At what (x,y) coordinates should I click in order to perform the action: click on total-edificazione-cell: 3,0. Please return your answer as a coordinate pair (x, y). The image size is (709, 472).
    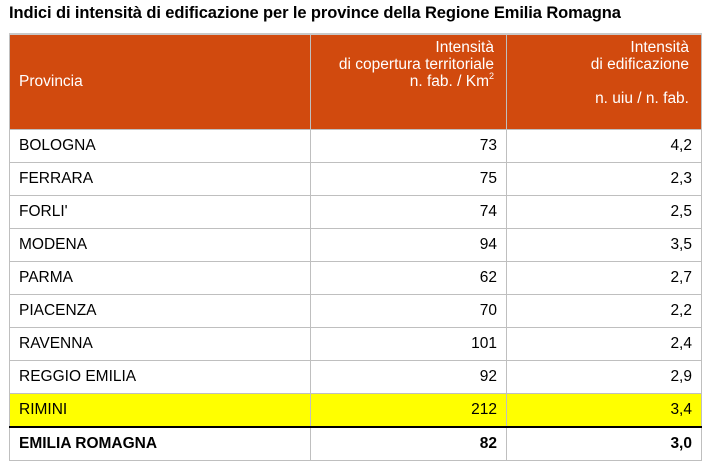
    Looking at the image, I should click on (604, 443).